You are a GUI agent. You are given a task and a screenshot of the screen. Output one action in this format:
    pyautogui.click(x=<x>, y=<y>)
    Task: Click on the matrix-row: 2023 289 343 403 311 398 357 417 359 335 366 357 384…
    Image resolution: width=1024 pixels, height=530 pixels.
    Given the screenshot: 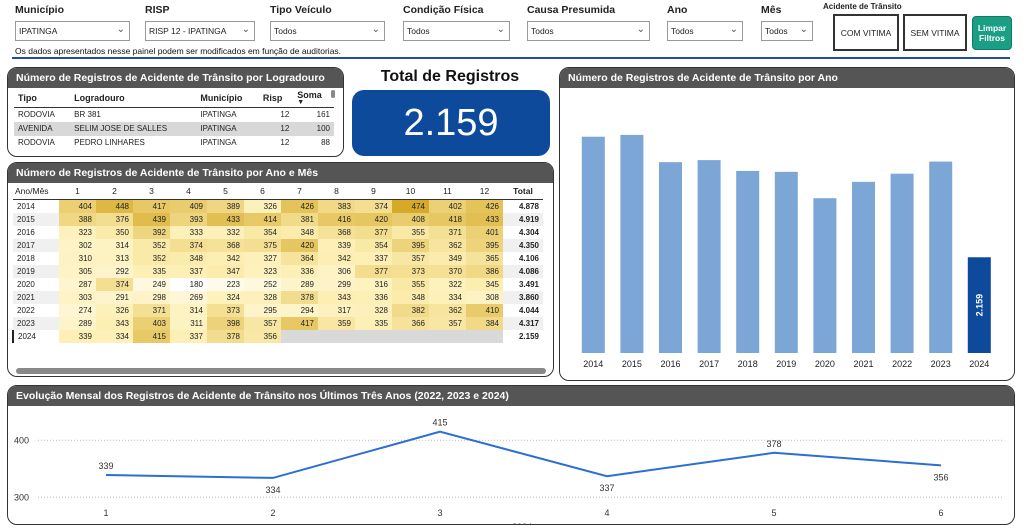 What is the action you would take?
    pyautogui.click(x=278, y=323)
    